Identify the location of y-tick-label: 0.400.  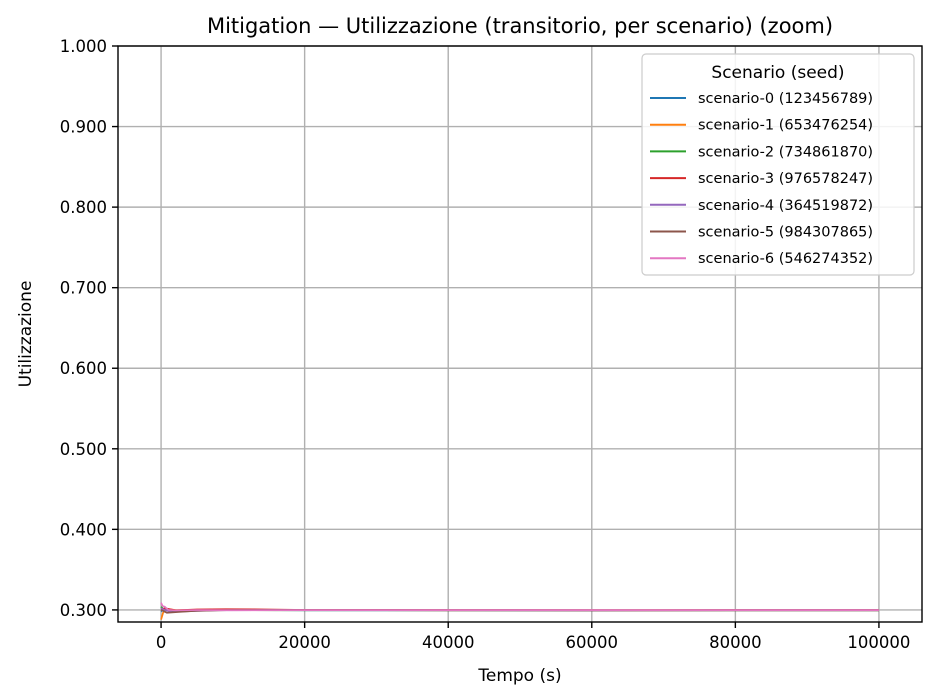
(83, 529).